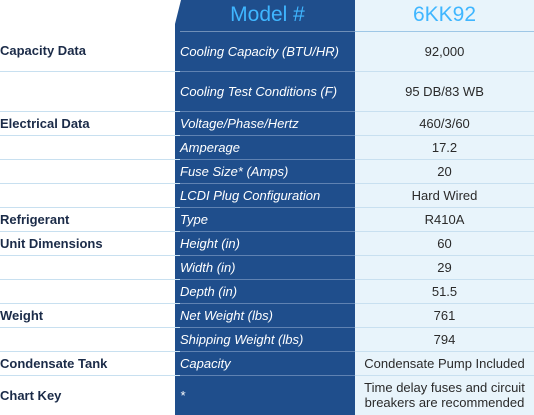 The width and height of the screenshot is (534, 415). Describe the element at coordinates (90, 51) in the screenshot. I see `row-category: Capacity Data` at that location.